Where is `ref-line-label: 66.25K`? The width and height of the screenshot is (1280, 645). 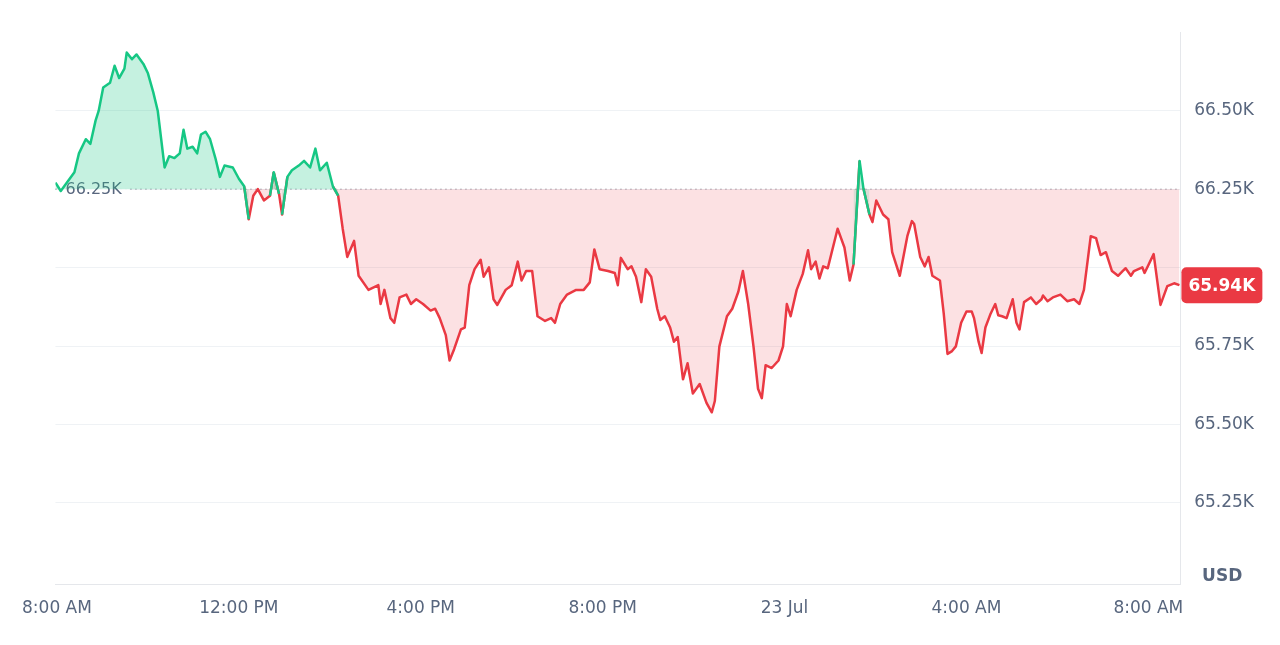 ref-line-label: 66.25K is located at coordinates (94, 189).